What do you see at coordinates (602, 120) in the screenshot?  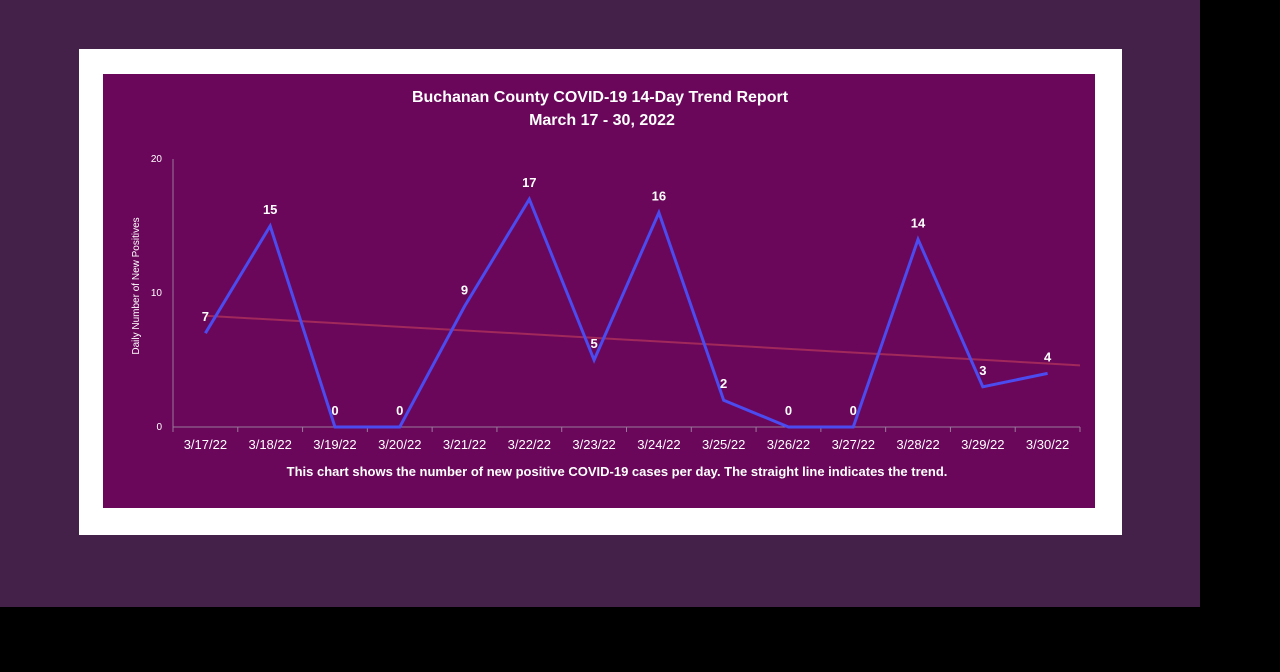 I see `chart-subtitle: March 17 - 30, 2022` at bounding box center [602, 120].